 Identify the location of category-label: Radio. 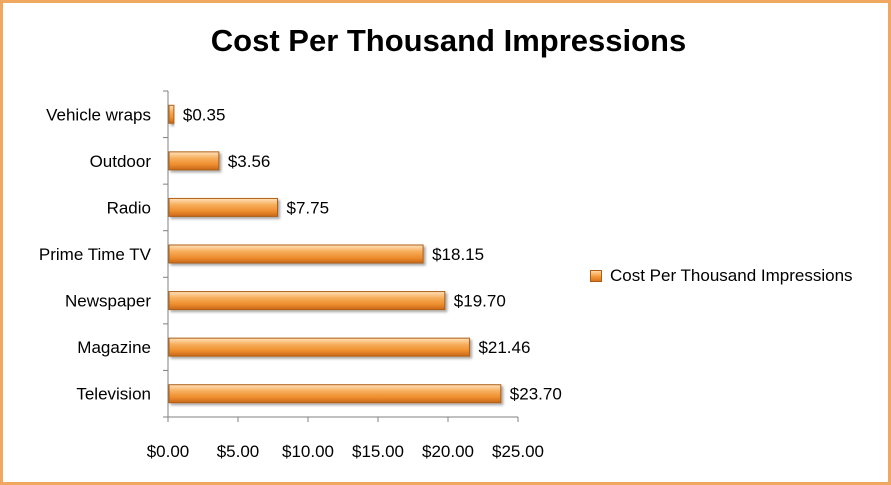
(129, 207).